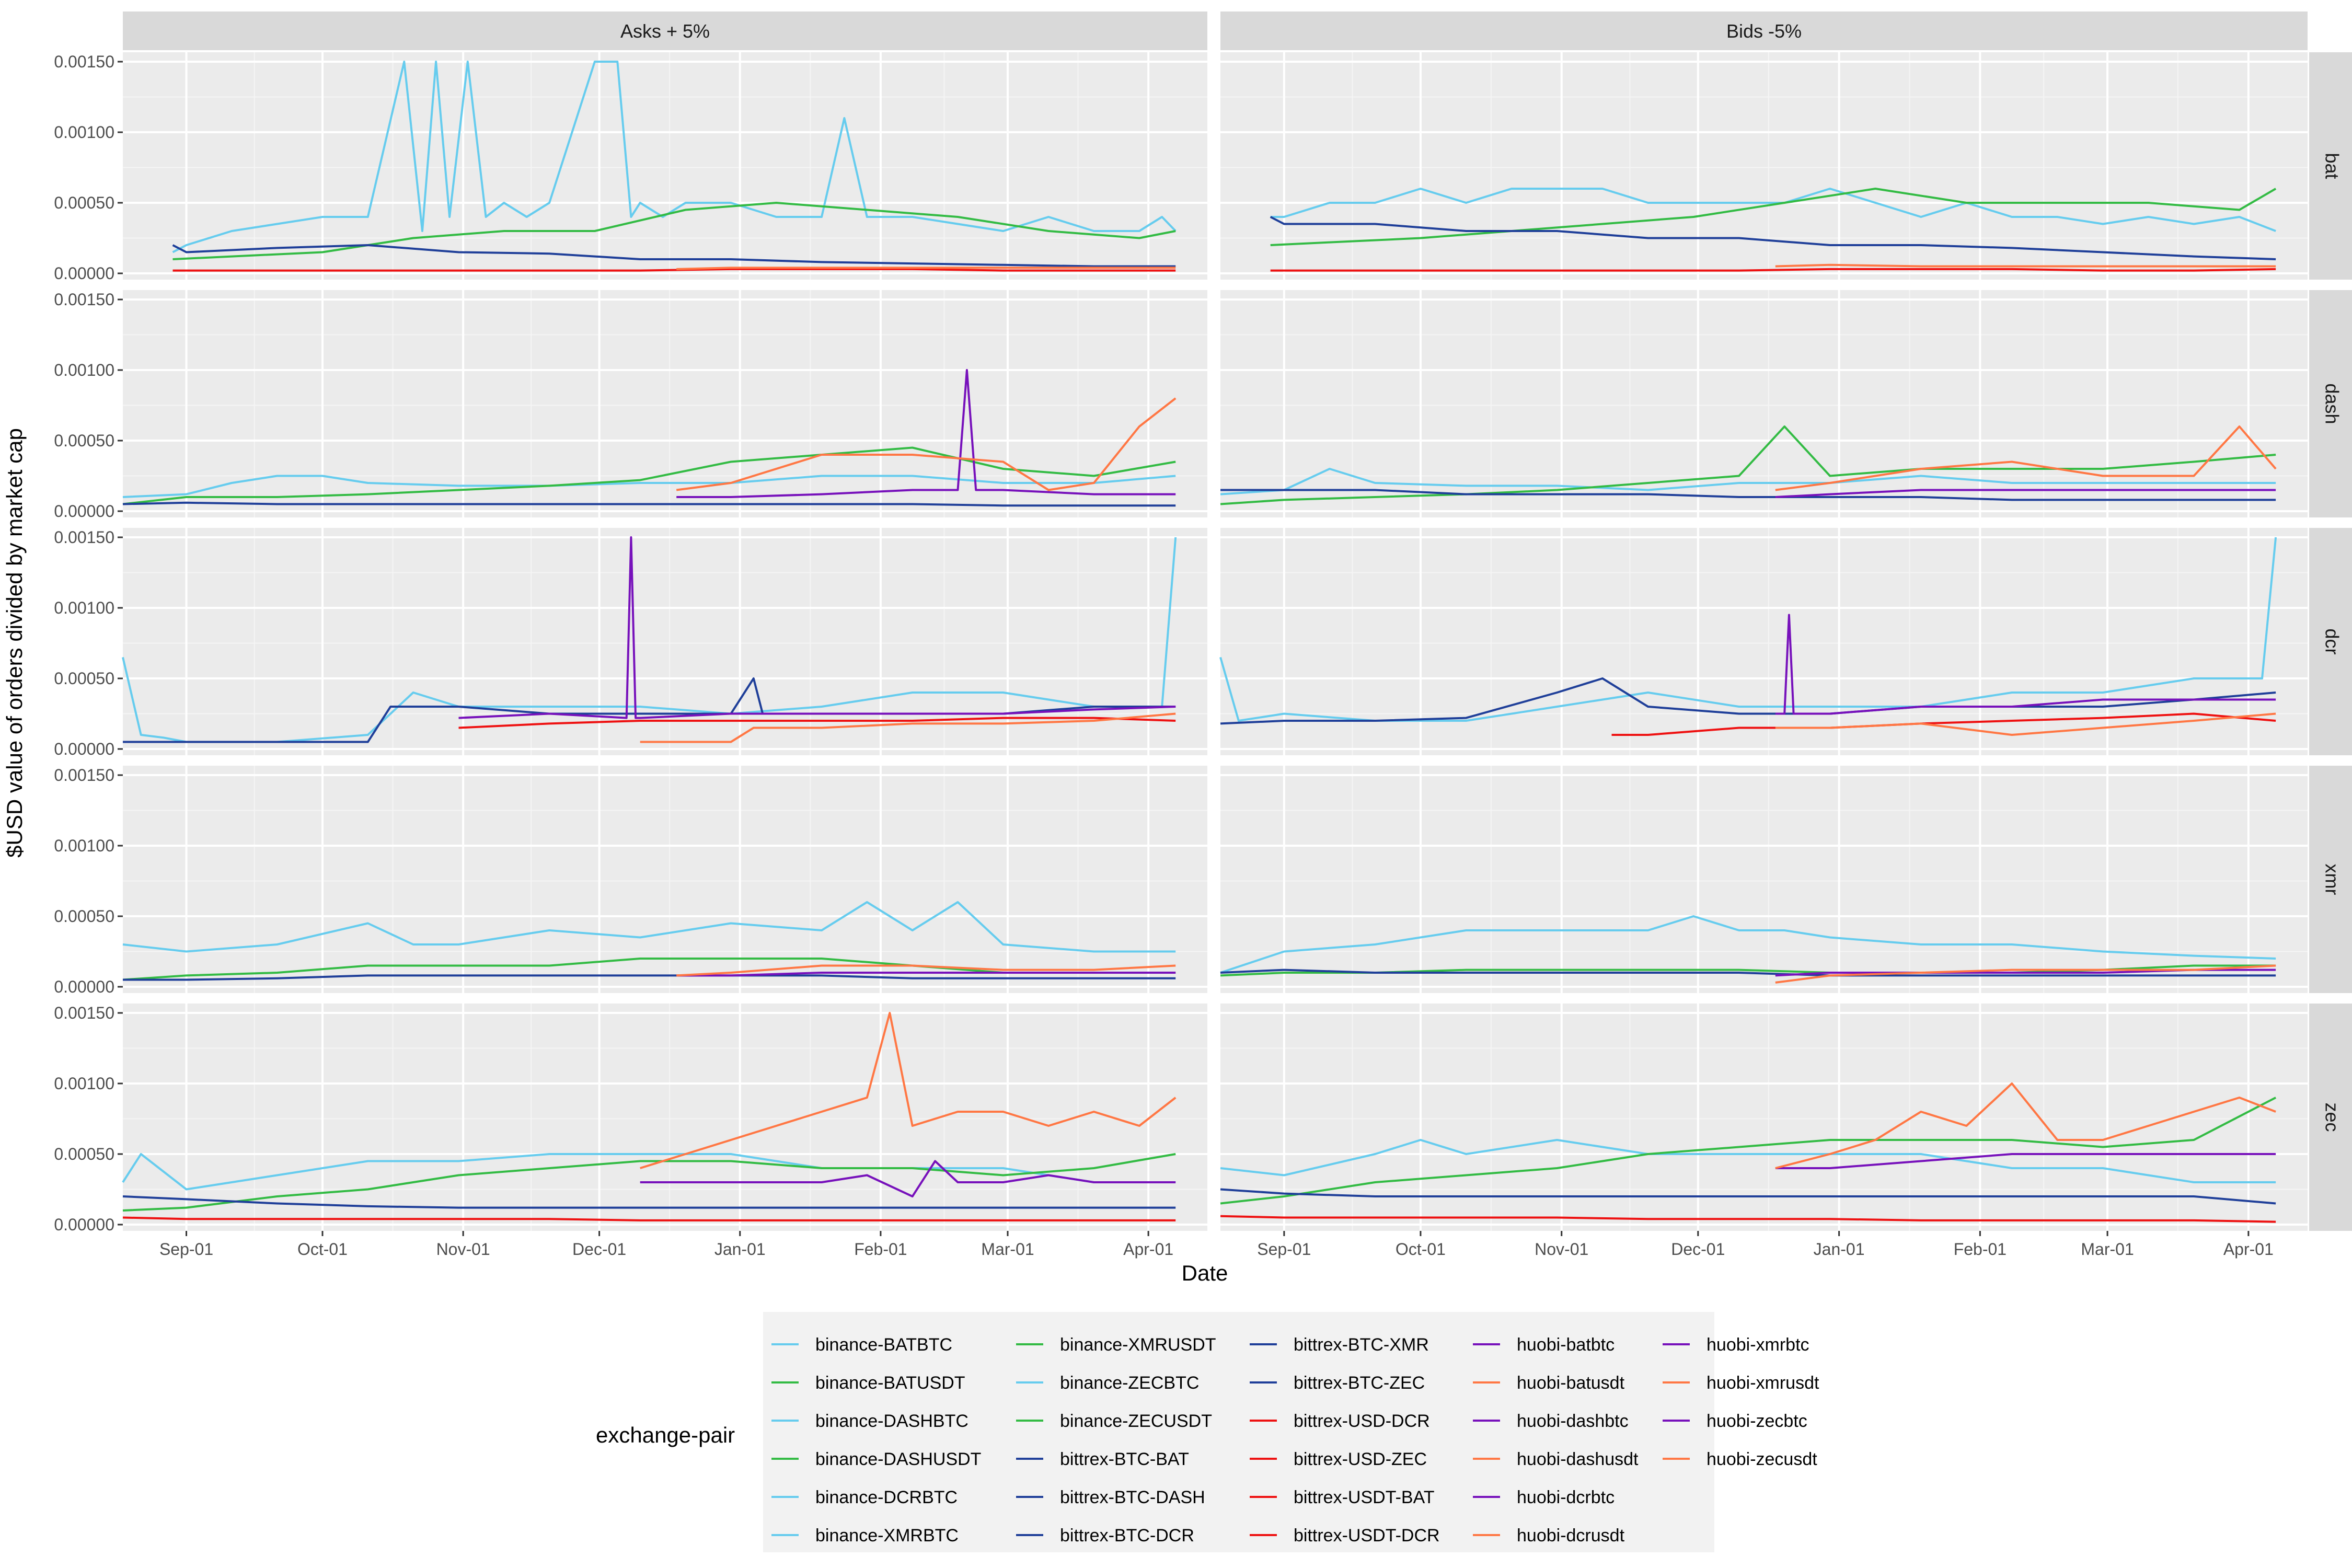 The height and width of the screenshot is (1568, 2352). Describe the element at coordinates (84, 1083) in the screenshot. I see `y-tick-label: 0.00100` at that location.